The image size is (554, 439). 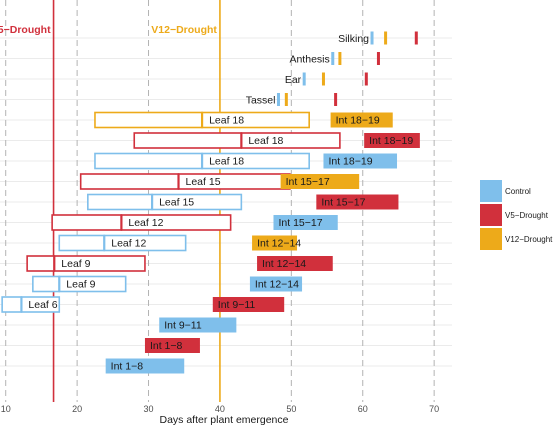 What do you see at coordinates (416, 38) in the screenshot?
I see `event-mark-silking-v5-drought` at bounding box center [416, 38].